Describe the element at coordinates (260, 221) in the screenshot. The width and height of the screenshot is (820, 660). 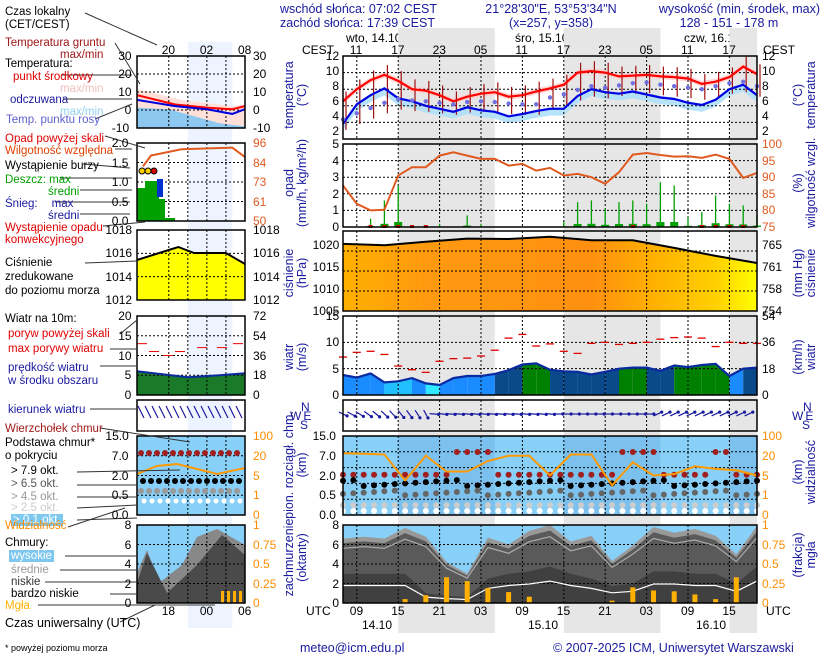
I see `legend-y-tick-right: 50` at that location.